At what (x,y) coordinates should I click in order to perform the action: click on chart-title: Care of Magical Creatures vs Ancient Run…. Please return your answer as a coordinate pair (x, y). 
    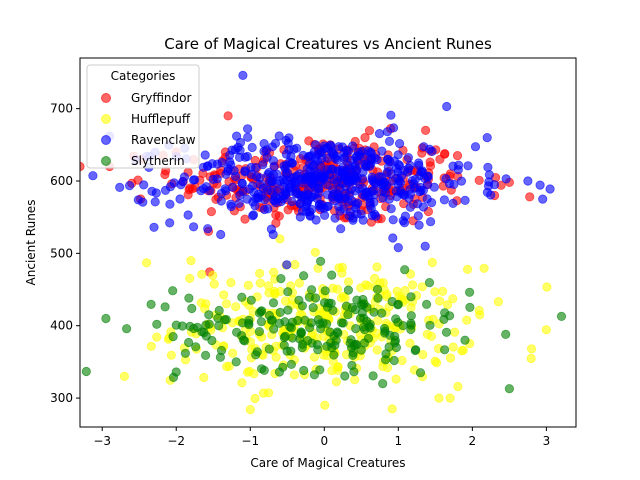
    Looking at the image, I should click on (328, 44).